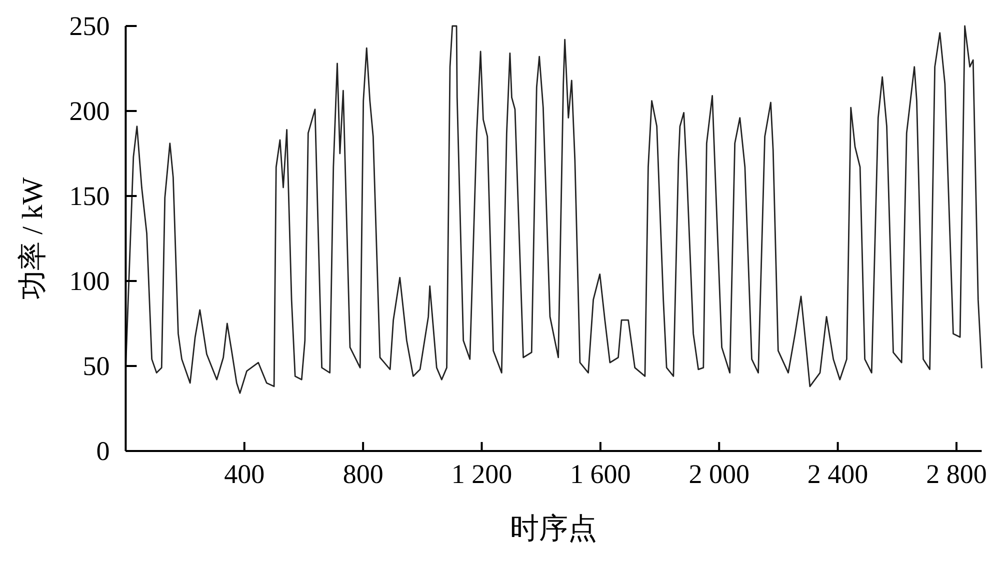 This screenshot has width=1000, height=563. I want to click on y-tick-label: 50, so click(96, 366).